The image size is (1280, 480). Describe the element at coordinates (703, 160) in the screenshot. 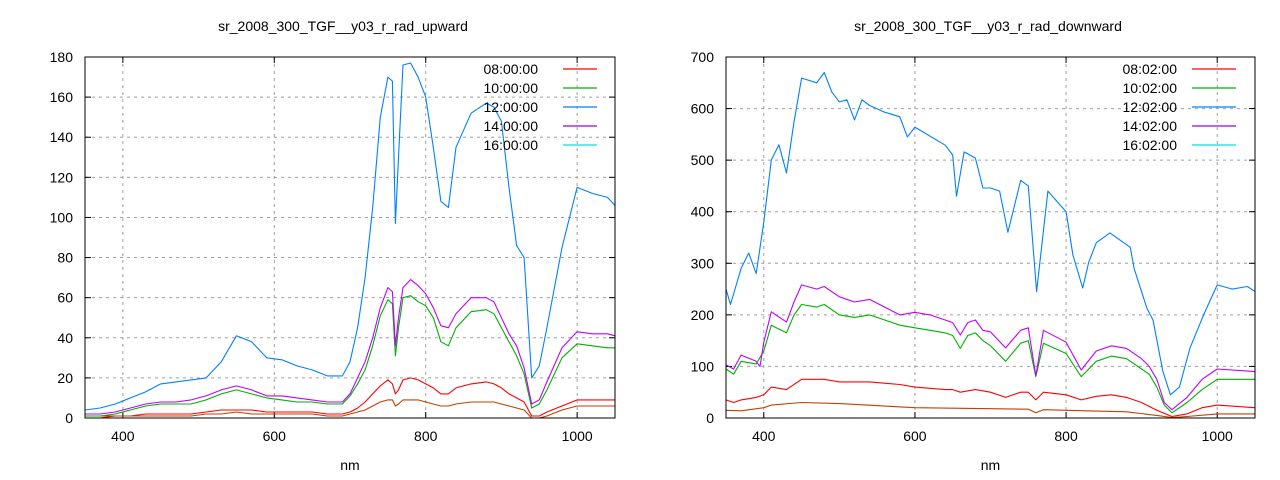

I see `y-tick-label: 500` at that location.